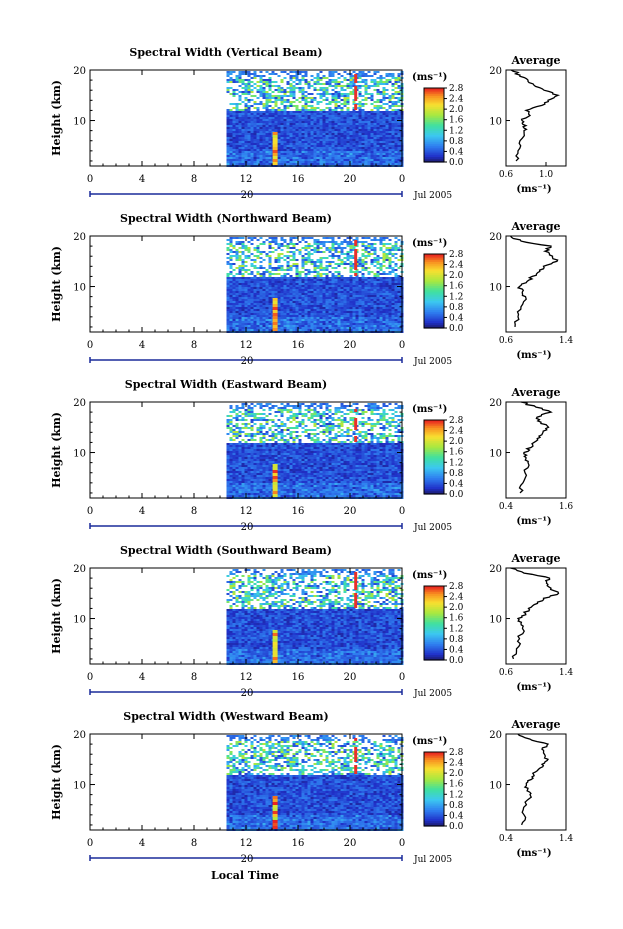 The height and width of the screenshot is (929, 623). Describe the element at coordinates (298, 179) in the screenshot. I see `x-tick-label: 16` at that location.